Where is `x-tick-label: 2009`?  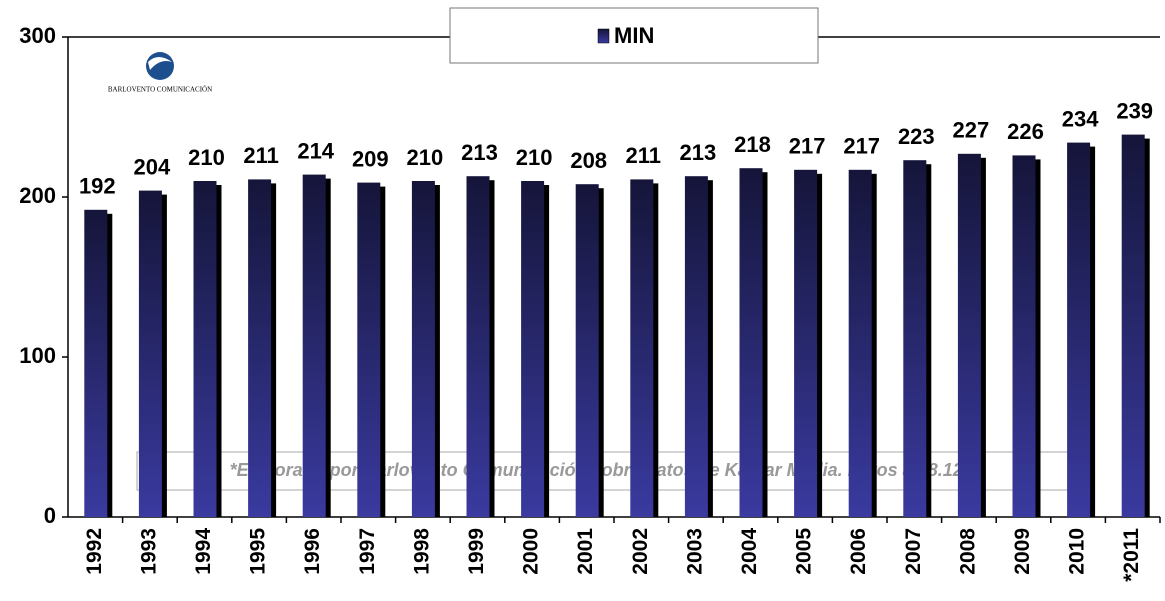 x-tick-label: 2009 is located at coordinates (1022, 551).